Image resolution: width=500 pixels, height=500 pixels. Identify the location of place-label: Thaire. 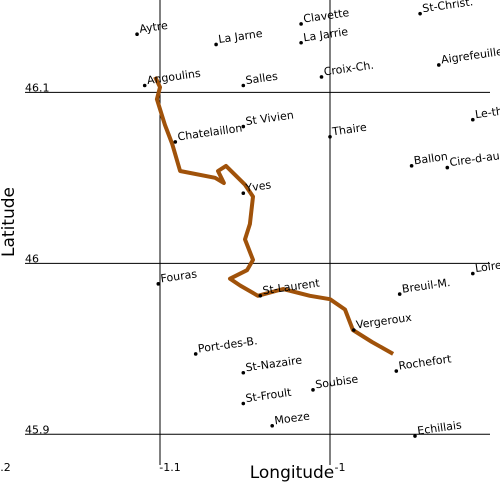
(348, 130).